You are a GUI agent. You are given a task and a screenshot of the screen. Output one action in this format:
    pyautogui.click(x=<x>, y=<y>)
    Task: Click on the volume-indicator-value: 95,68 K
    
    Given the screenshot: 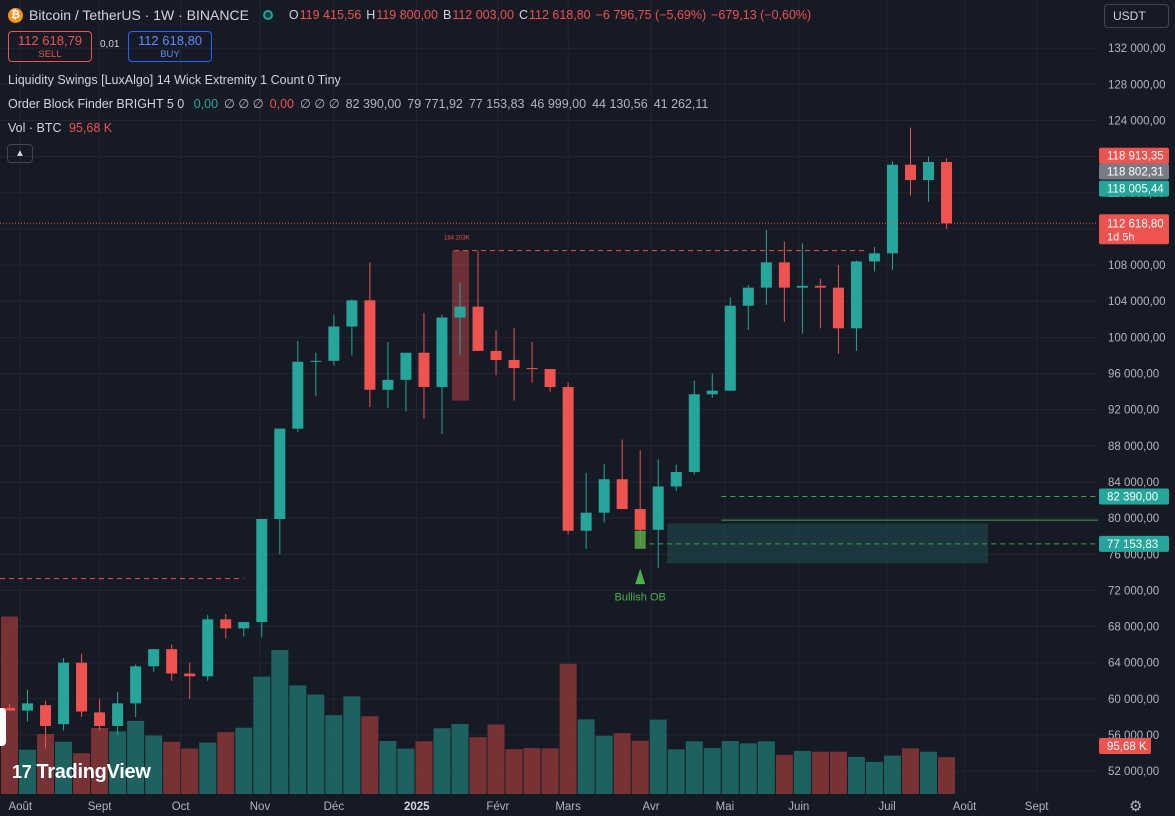 What is the action you would take?
    pyautogui.click(x=90, y=128)
    